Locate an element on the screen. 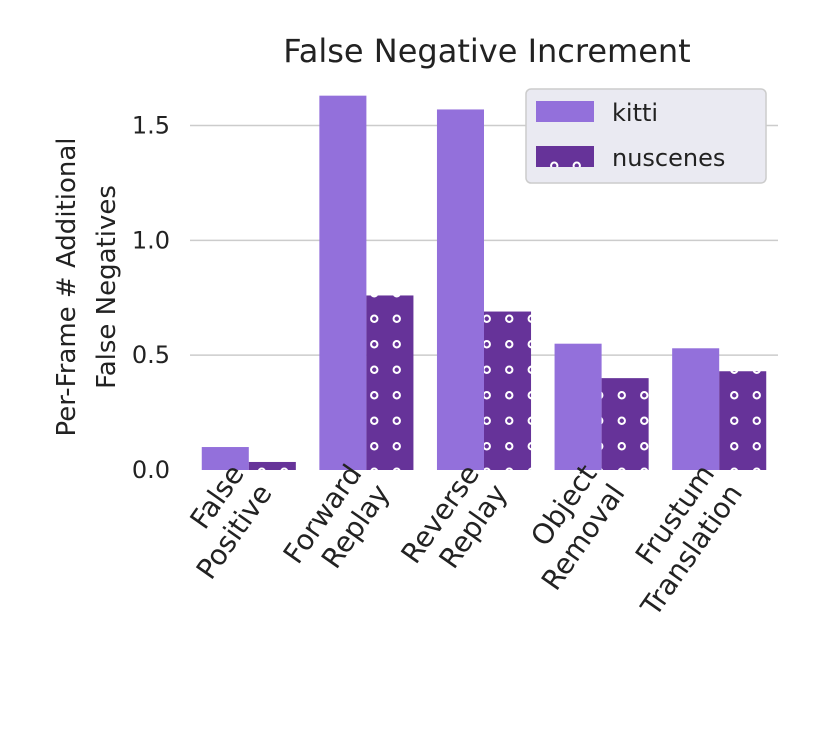 The height and width of the screenshot is (755, 830). legend-label-nuscenes: nuscenes is located at coordinates (668, 158).